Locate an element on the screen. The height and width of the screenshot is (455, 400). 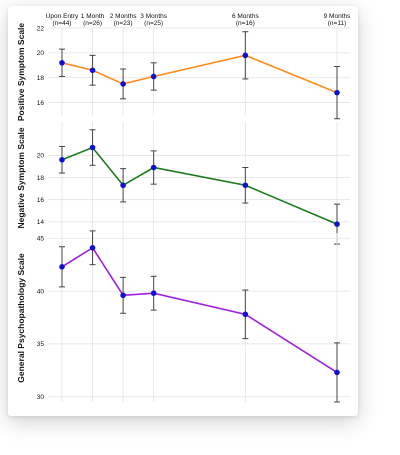
y-axis-label: Negative Symptom Scale is located at coordinates (21, 177).